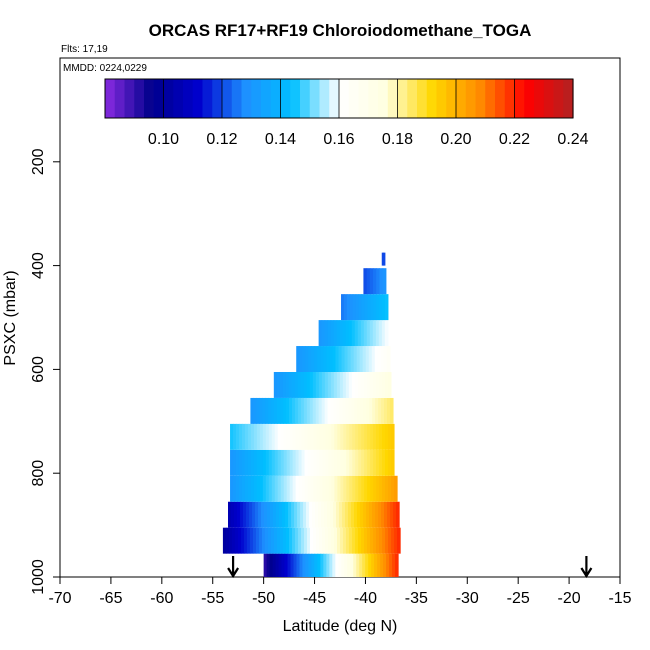 The height and width of the screenshot is (650, 650). I want to click on x-tick-label: -70, so click(59, 598).